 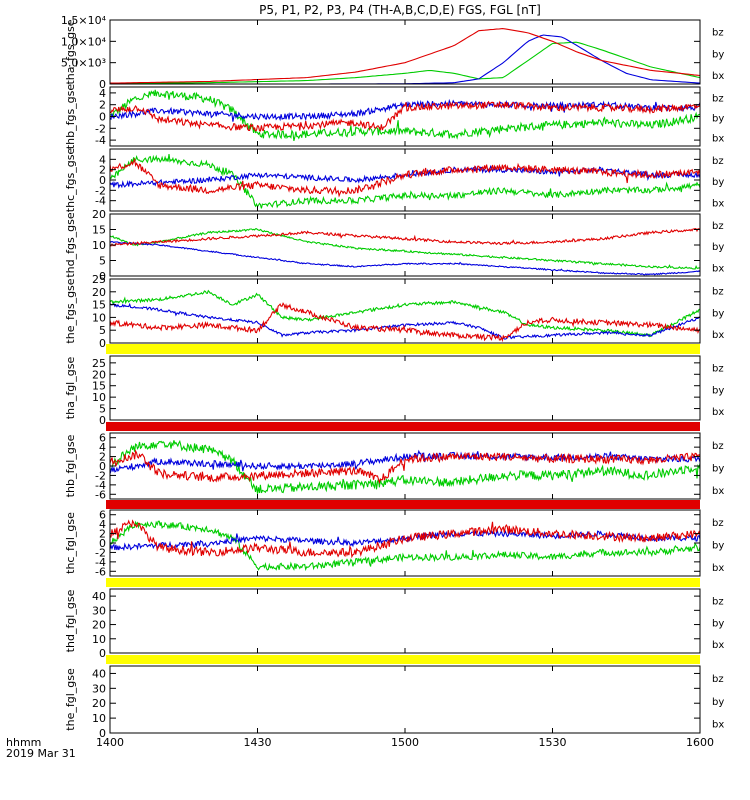 I want to click on x-tick-label: 1400, so click(x=110, y=742).